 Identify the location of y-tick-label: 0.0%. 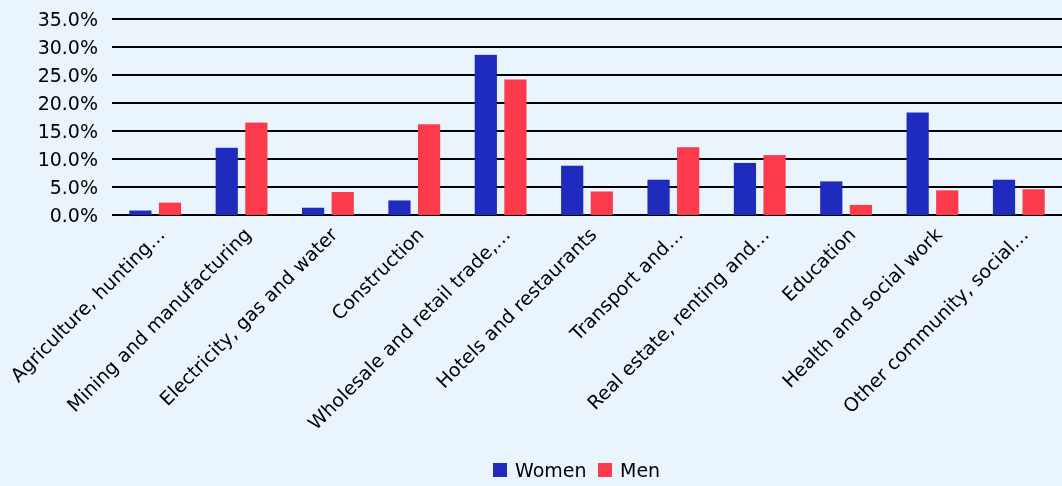
(73, 214).